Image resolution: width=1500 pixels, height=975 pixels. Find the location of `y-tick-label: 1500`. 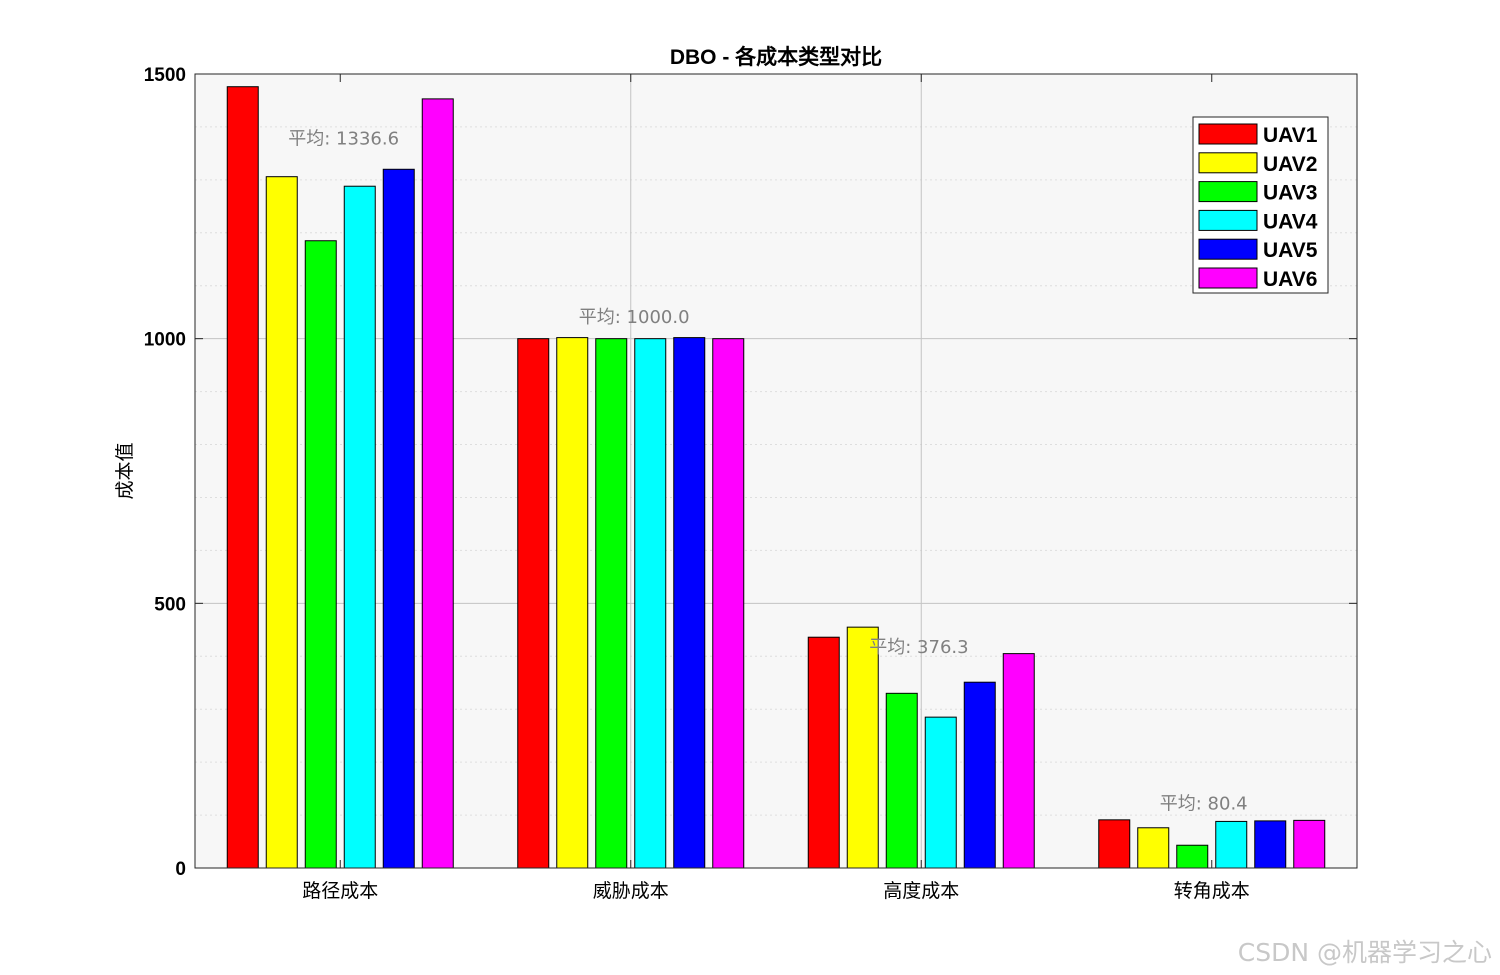

y-tick-label: 1500 is located at coordinates (165, 75).